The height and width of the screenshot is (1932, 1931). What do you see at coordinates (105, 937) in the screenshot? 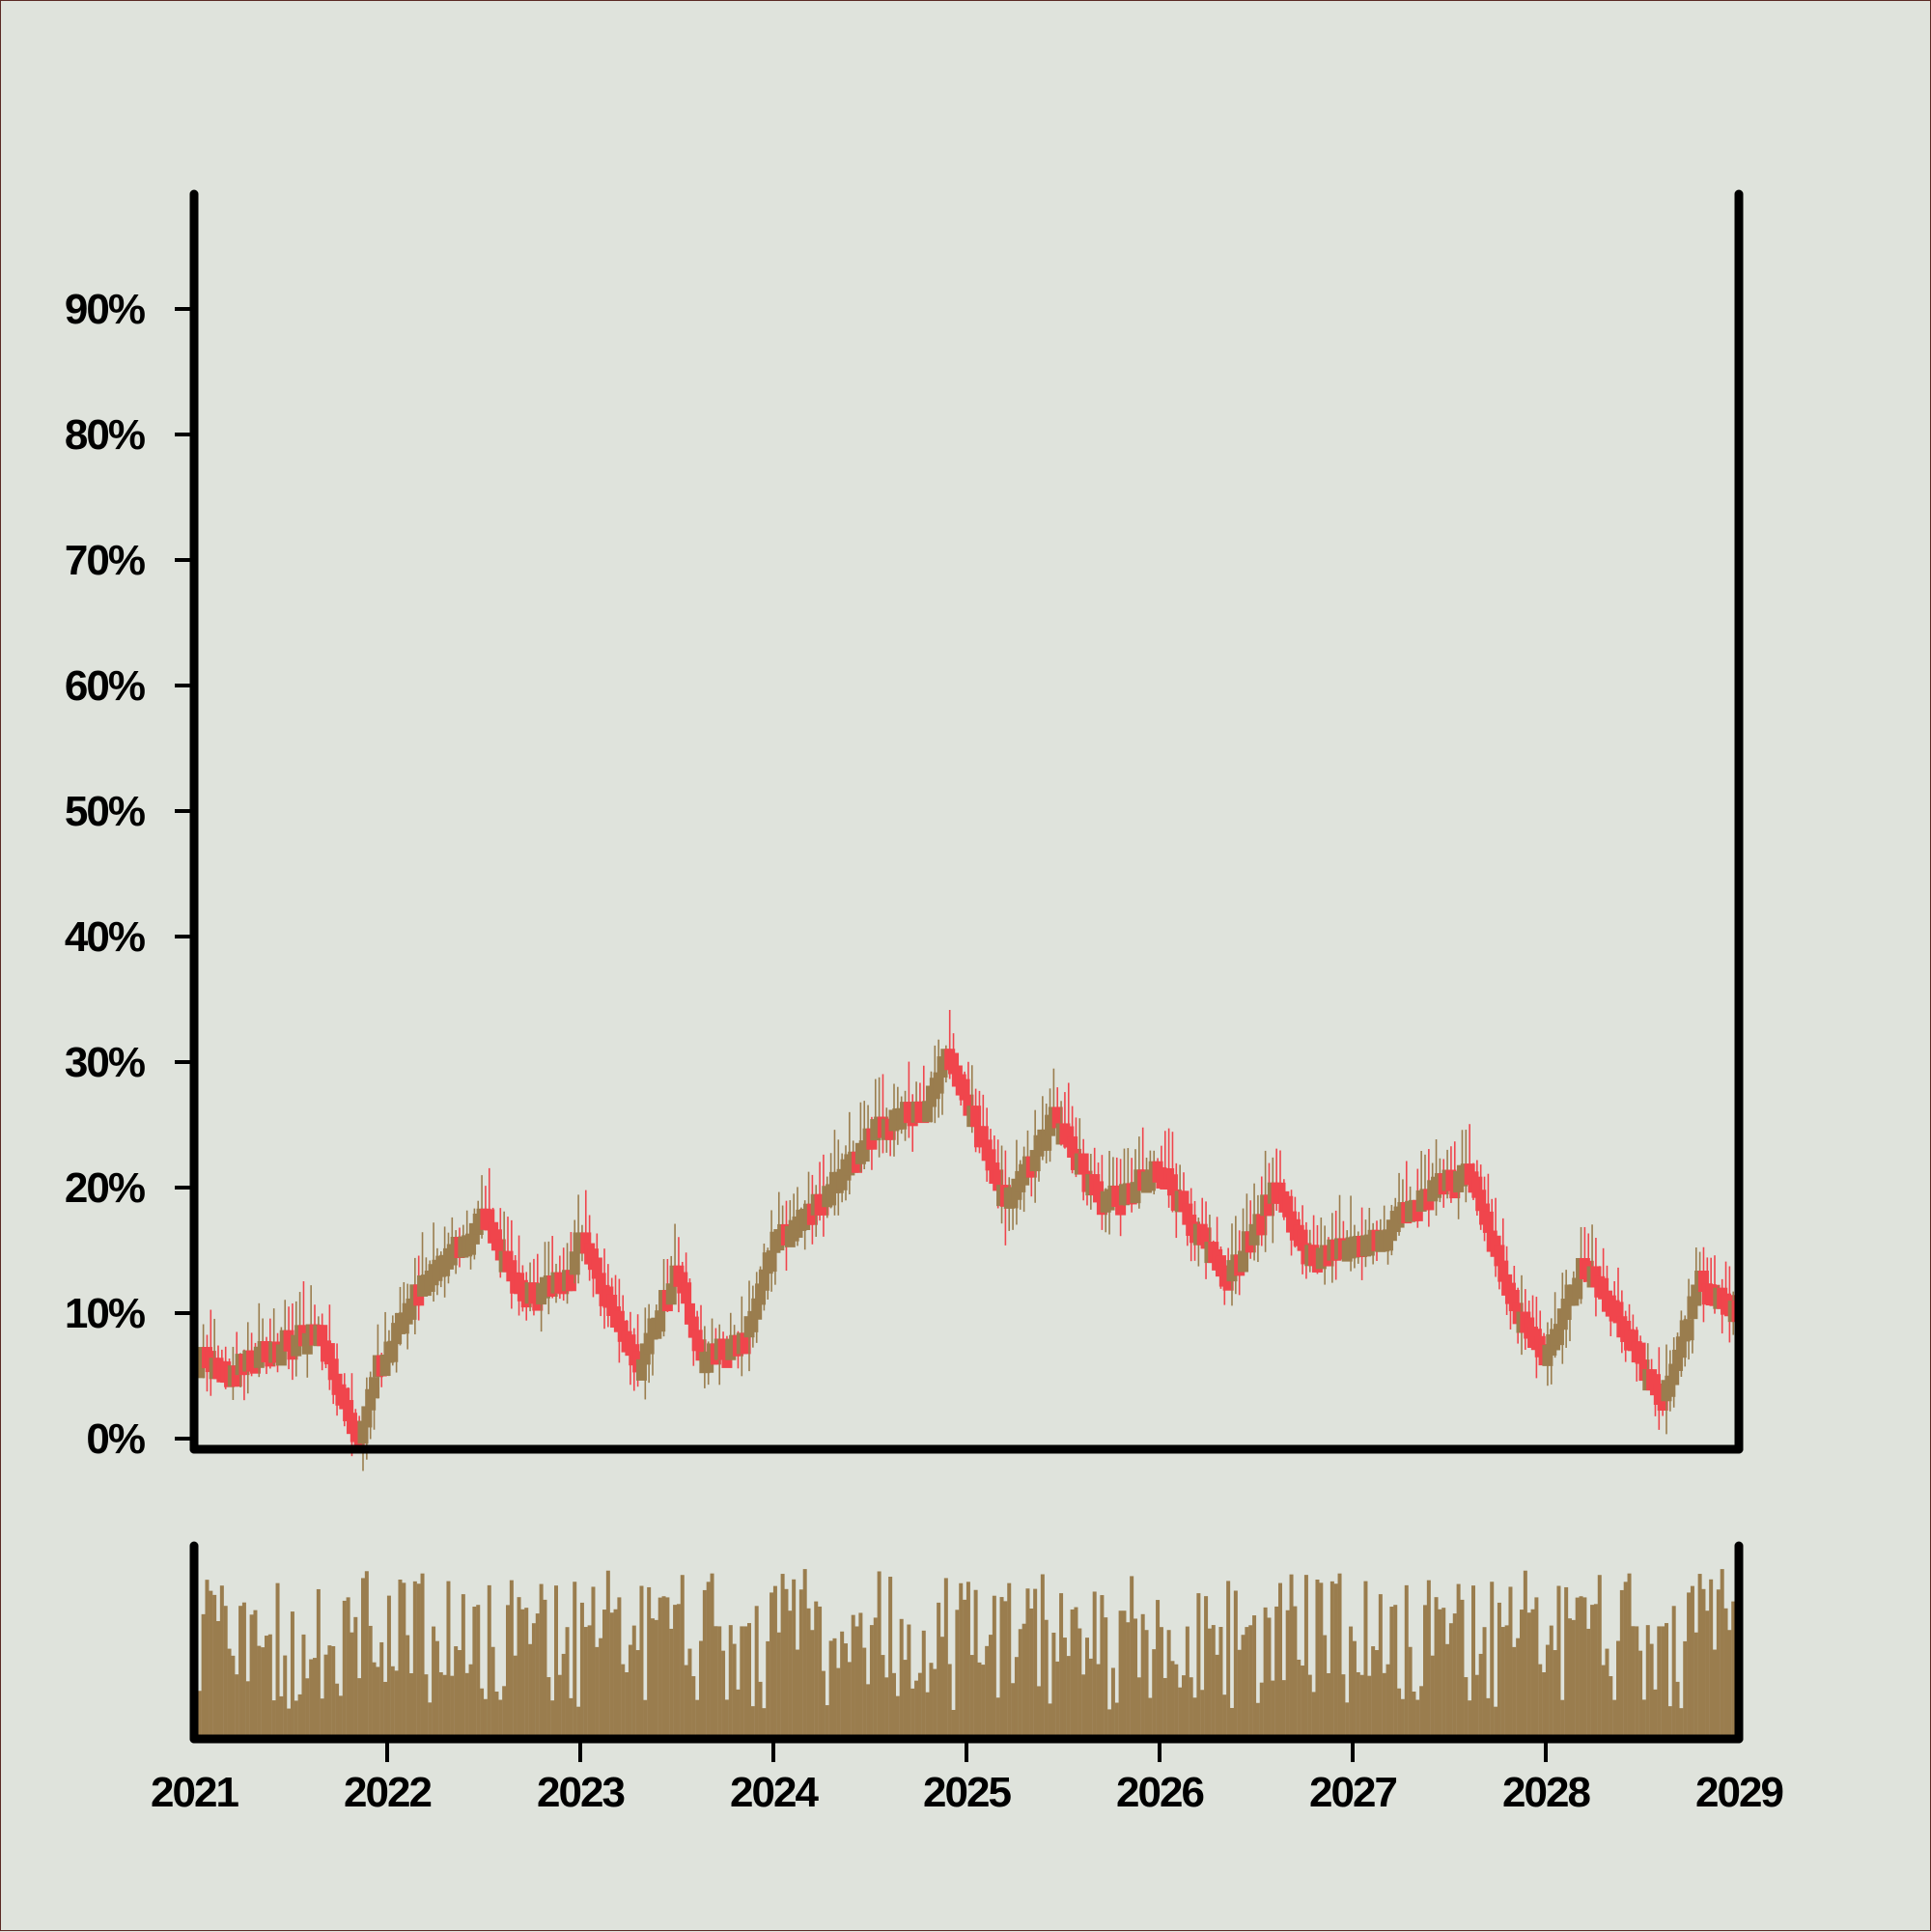
I see `y-tick-label: 40%` at bounding box center [105, 937].